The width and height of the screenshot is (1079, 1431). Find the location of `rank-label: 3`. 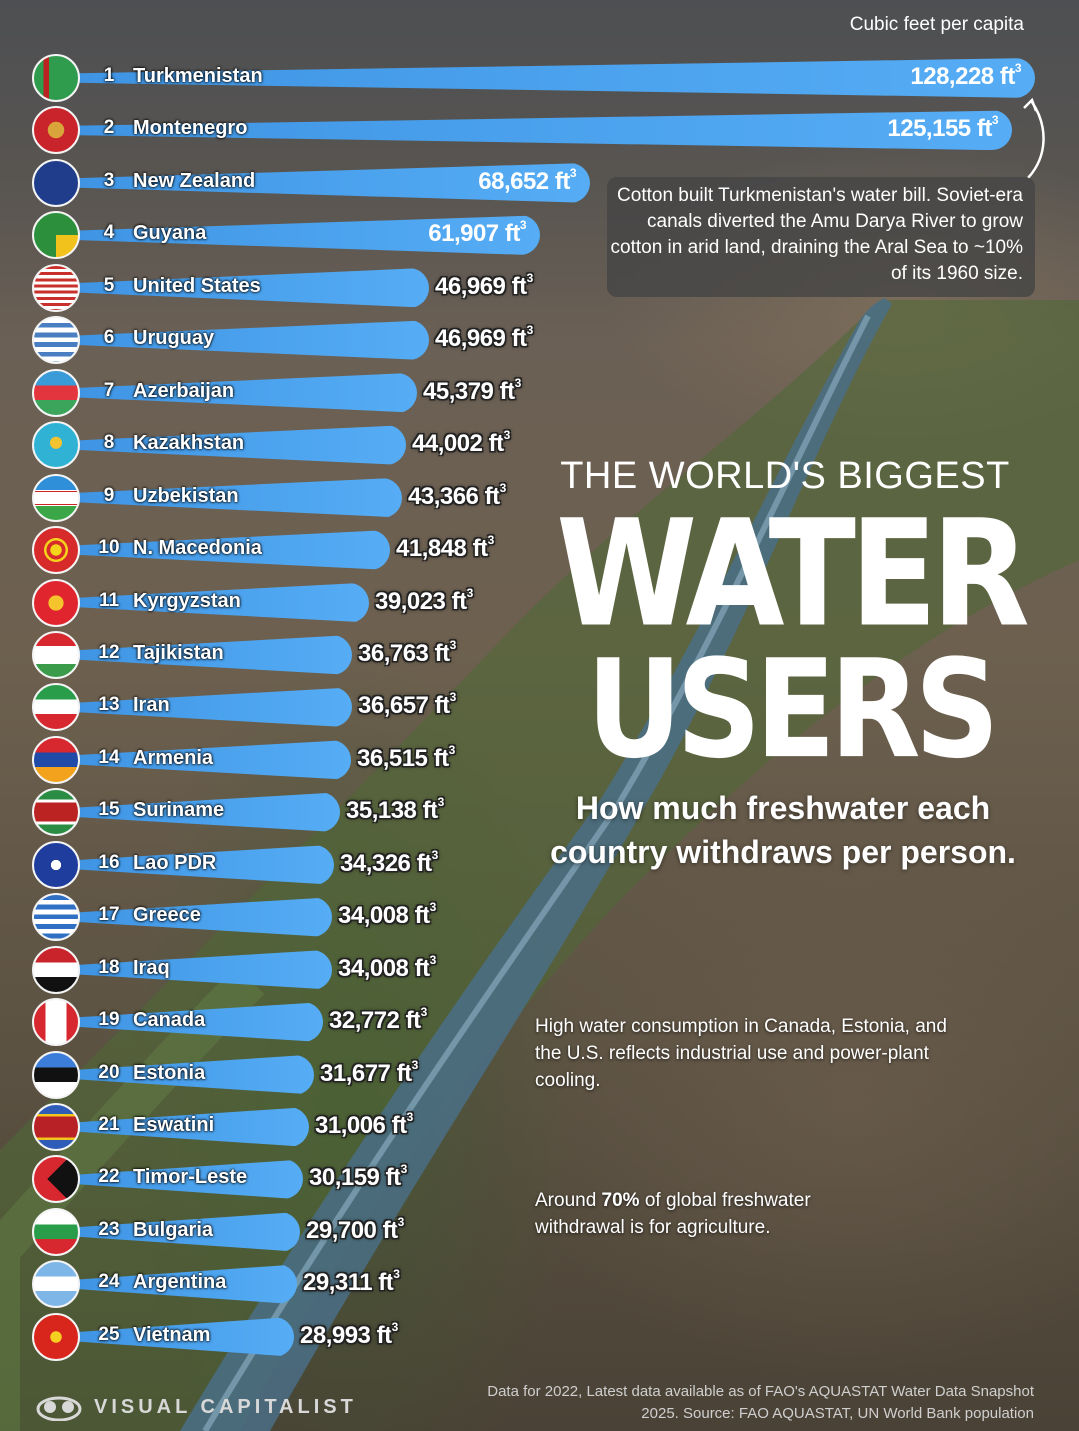

rank-label: 3 is located at coordinates (109, 180).